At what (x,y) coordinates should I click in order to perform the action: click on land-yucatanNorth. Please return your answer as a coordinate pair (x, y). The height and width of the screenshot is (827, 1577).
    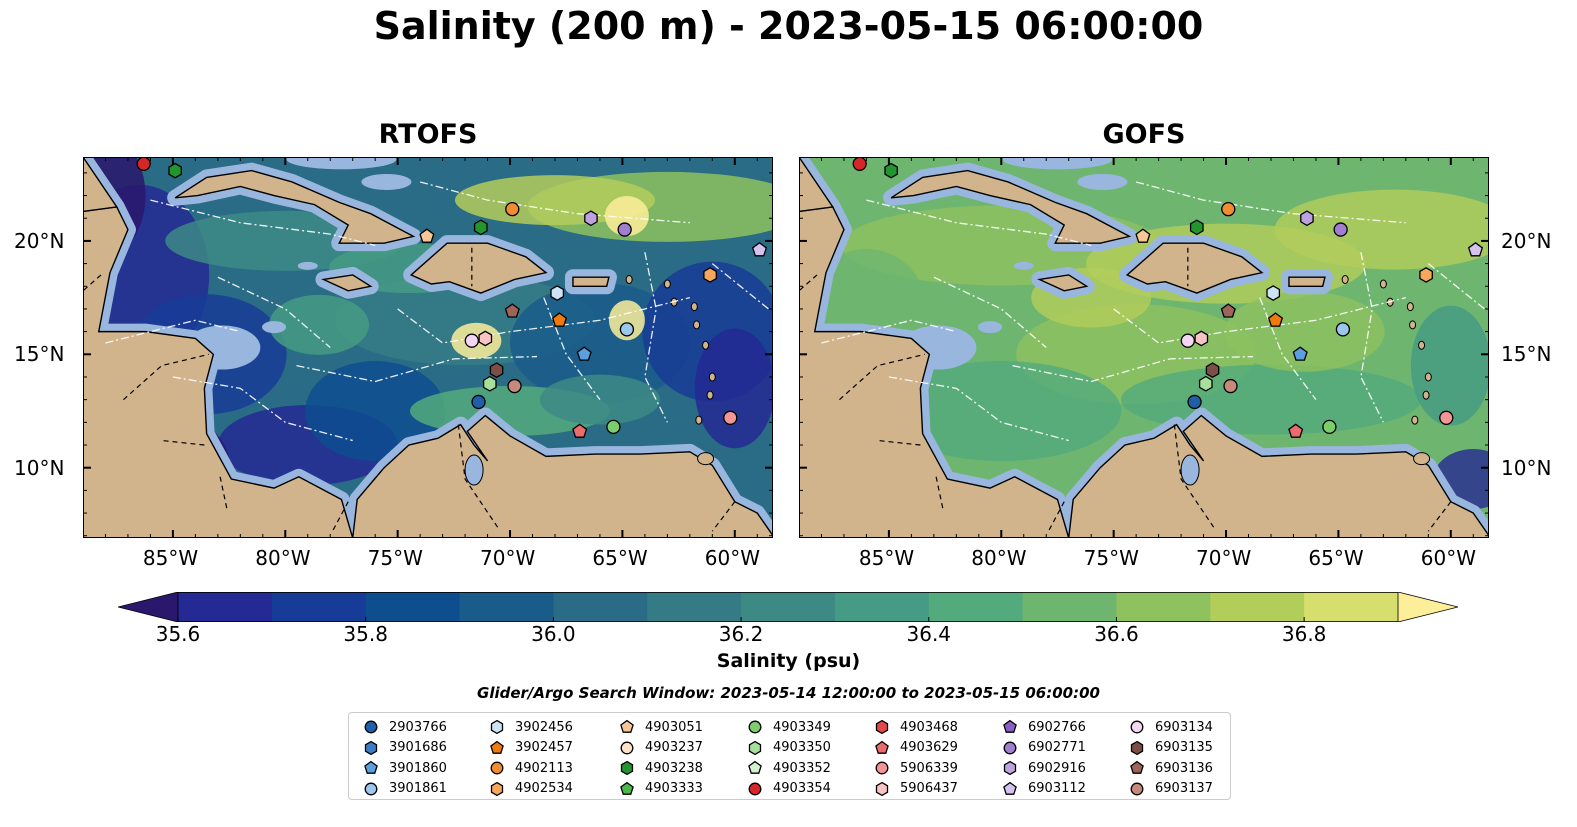
    Looking at the image, I should click on (816, 185).